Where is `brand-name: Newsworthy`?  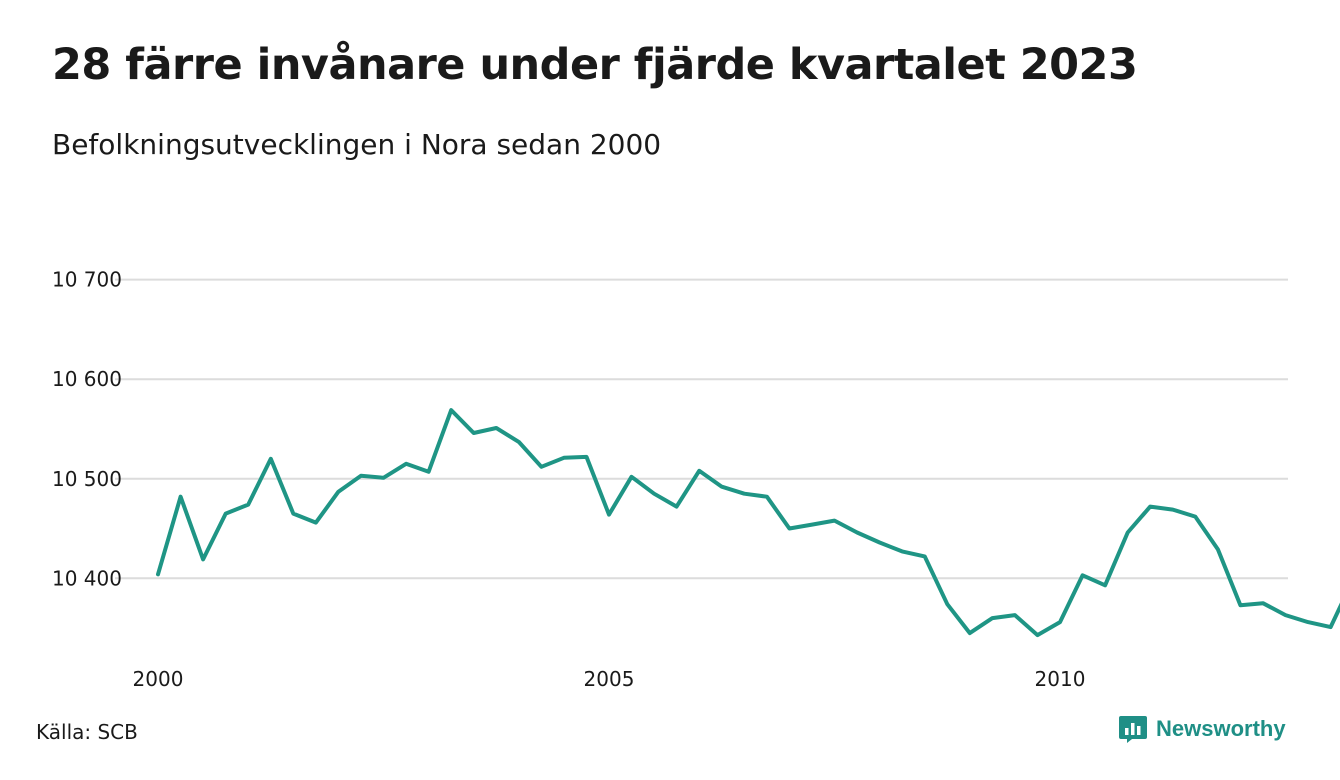
brand-name: Newsworthy is located at coordinates (1221, 728).